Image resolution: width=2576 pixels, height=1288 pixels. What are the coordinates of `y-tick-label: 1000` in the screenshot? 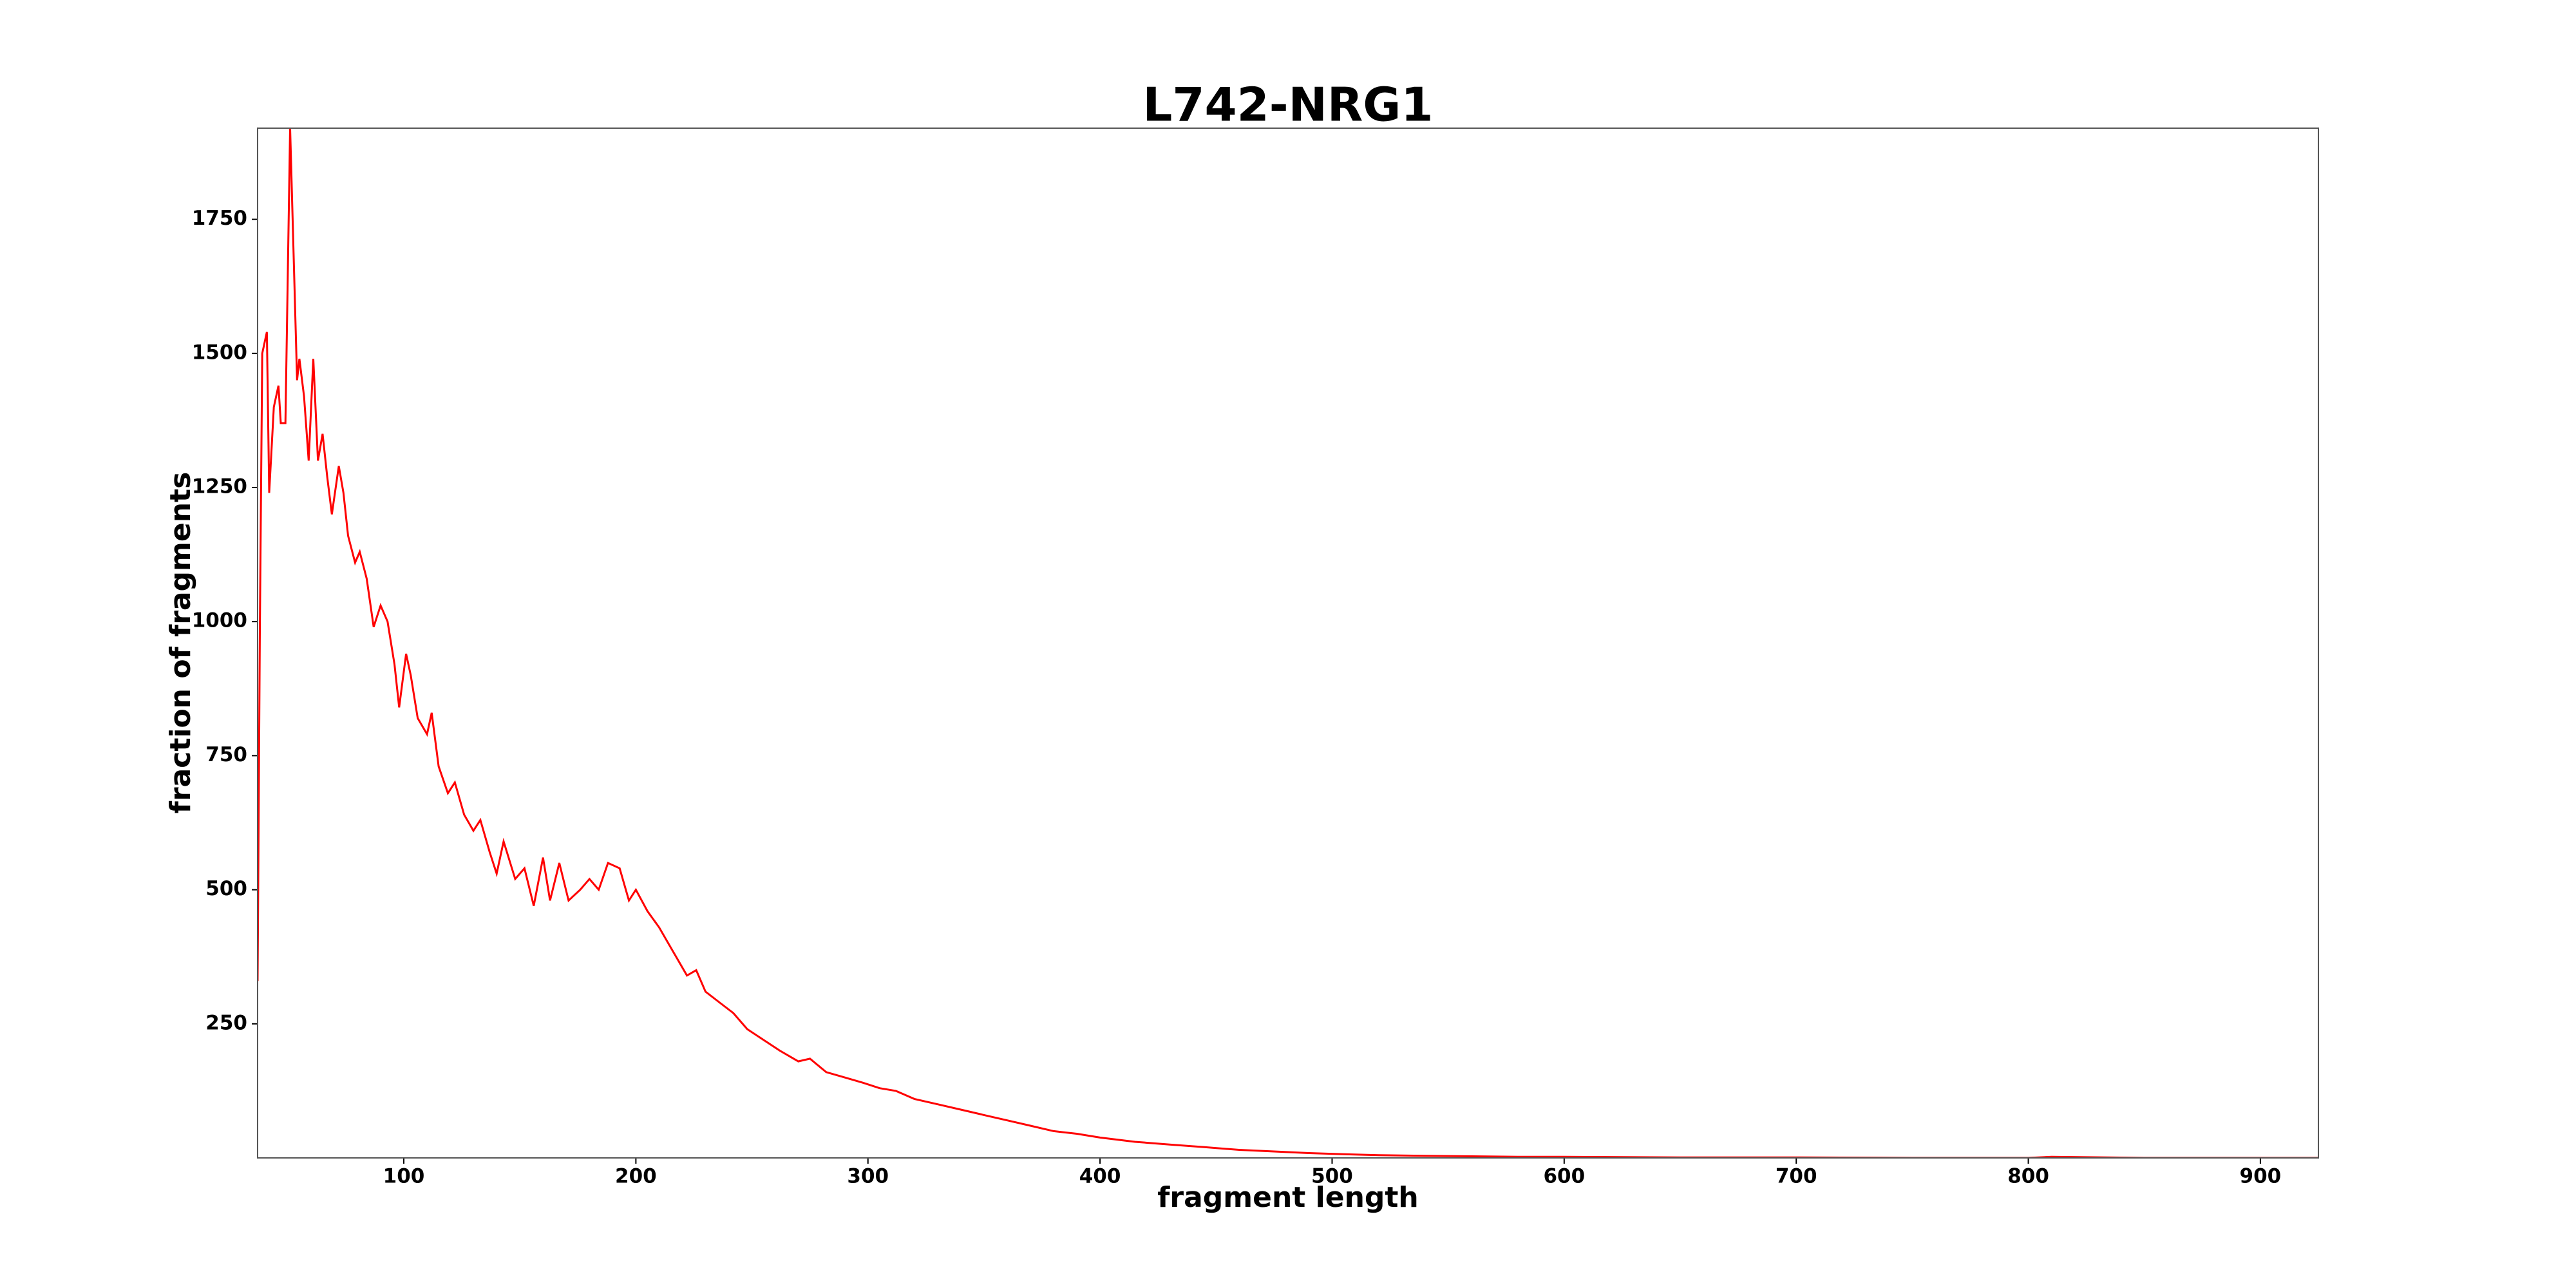 It's located at (219, 620).